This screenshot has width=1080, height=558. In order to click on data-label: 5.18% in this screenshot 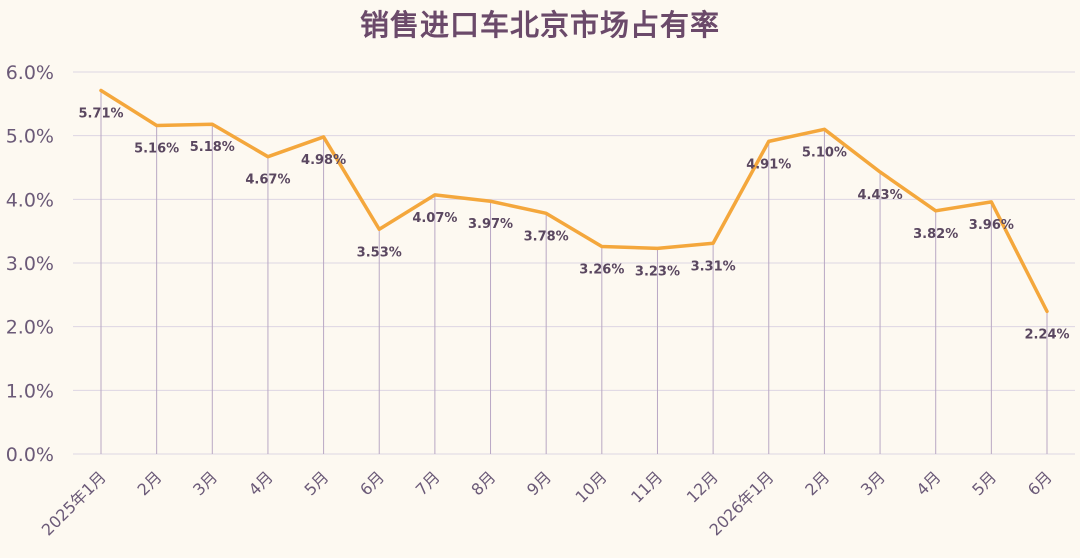, I will do `click(212, 147)`.